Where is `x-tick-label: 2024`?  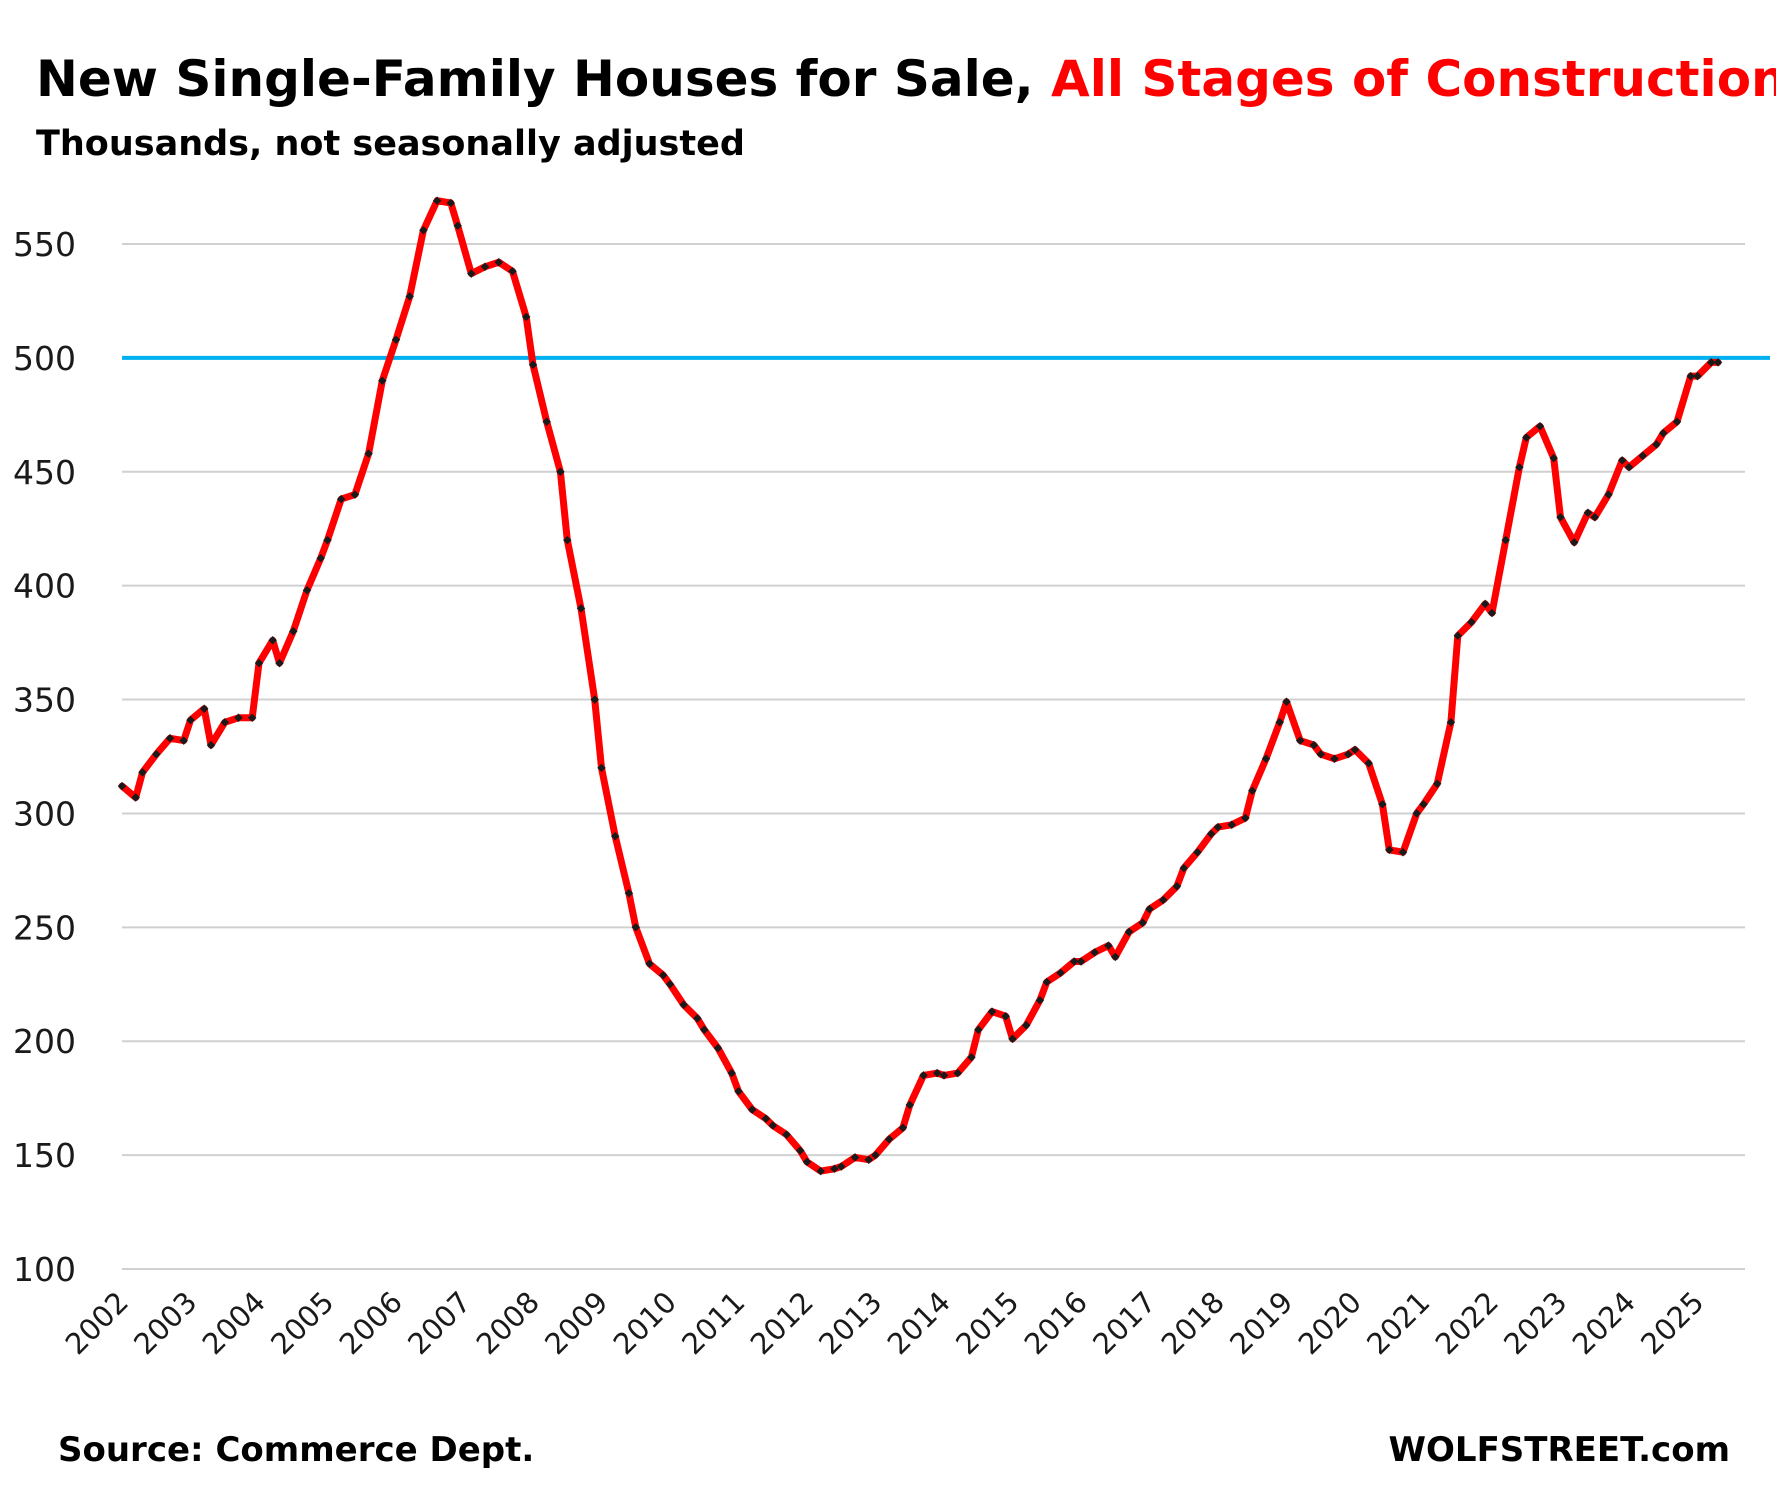 x-tick-label: 2024 is located at coordinates (1604, 1323).